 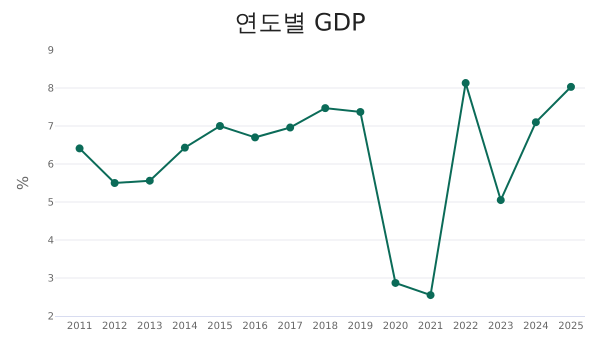 I want to click on chart-title: 연도별 GDP, so click(x=300, y=22).